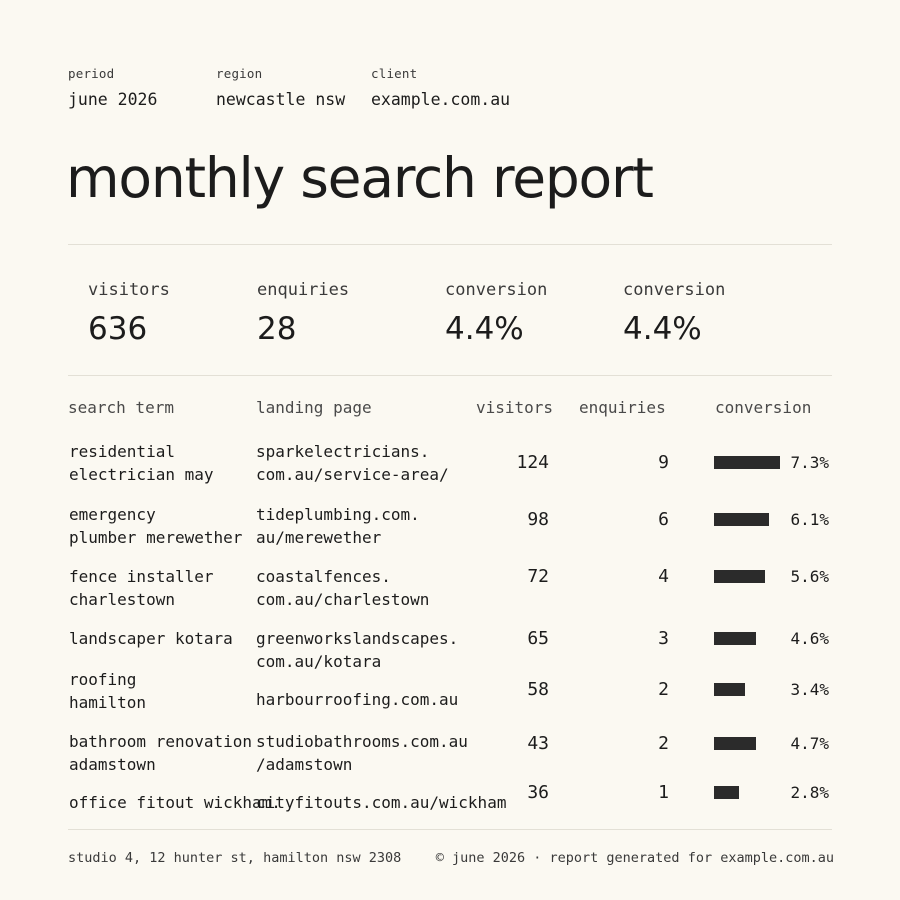 The image size is (900, 900). I want to click on visitors-cell: 65, so click(538, 638).